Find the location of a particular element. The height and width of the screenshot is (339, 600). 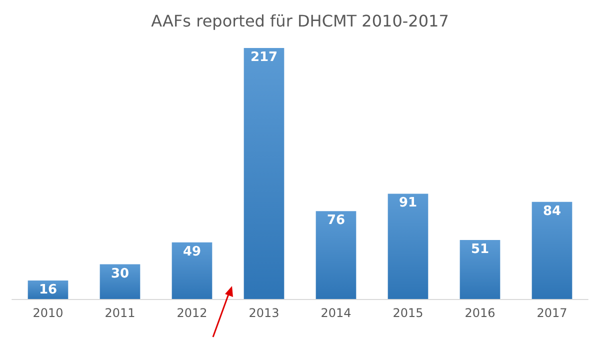

data-label: 49 is located at coordinates (192, 252).